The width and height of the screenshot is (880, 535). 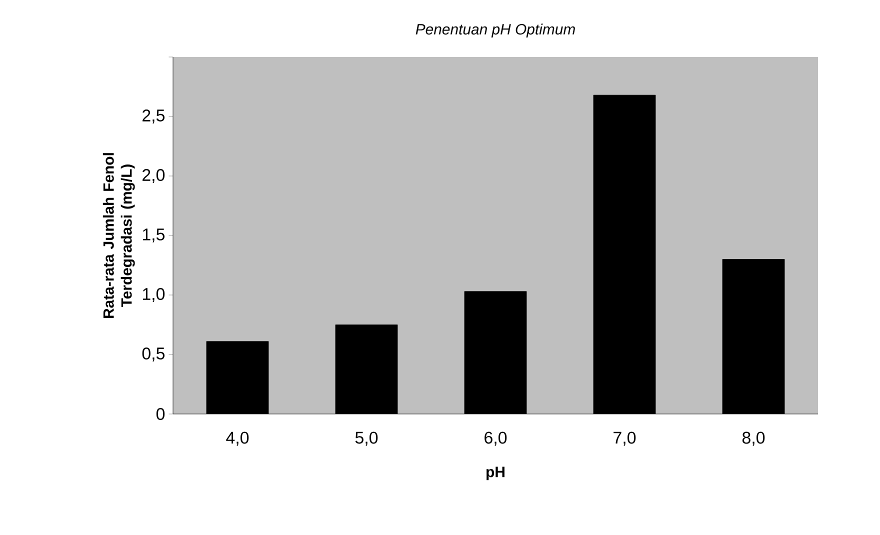 What do you see at coordinates (495, 31) in the screenshot?
I see `chart-title: Penentuan pH Optimum` at bounding box center [495, 31].